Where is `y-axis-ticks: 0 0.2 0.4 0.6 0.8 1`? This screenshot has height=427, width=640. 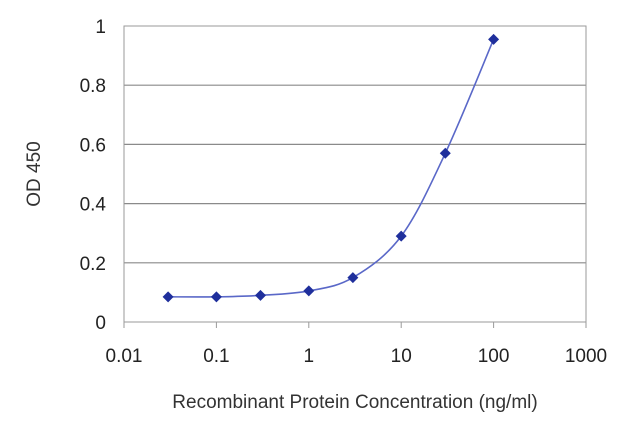
y-axis-ticks: 0 0.2 0.4 0.6 0.8 1 is located at coordinates (93, 175).